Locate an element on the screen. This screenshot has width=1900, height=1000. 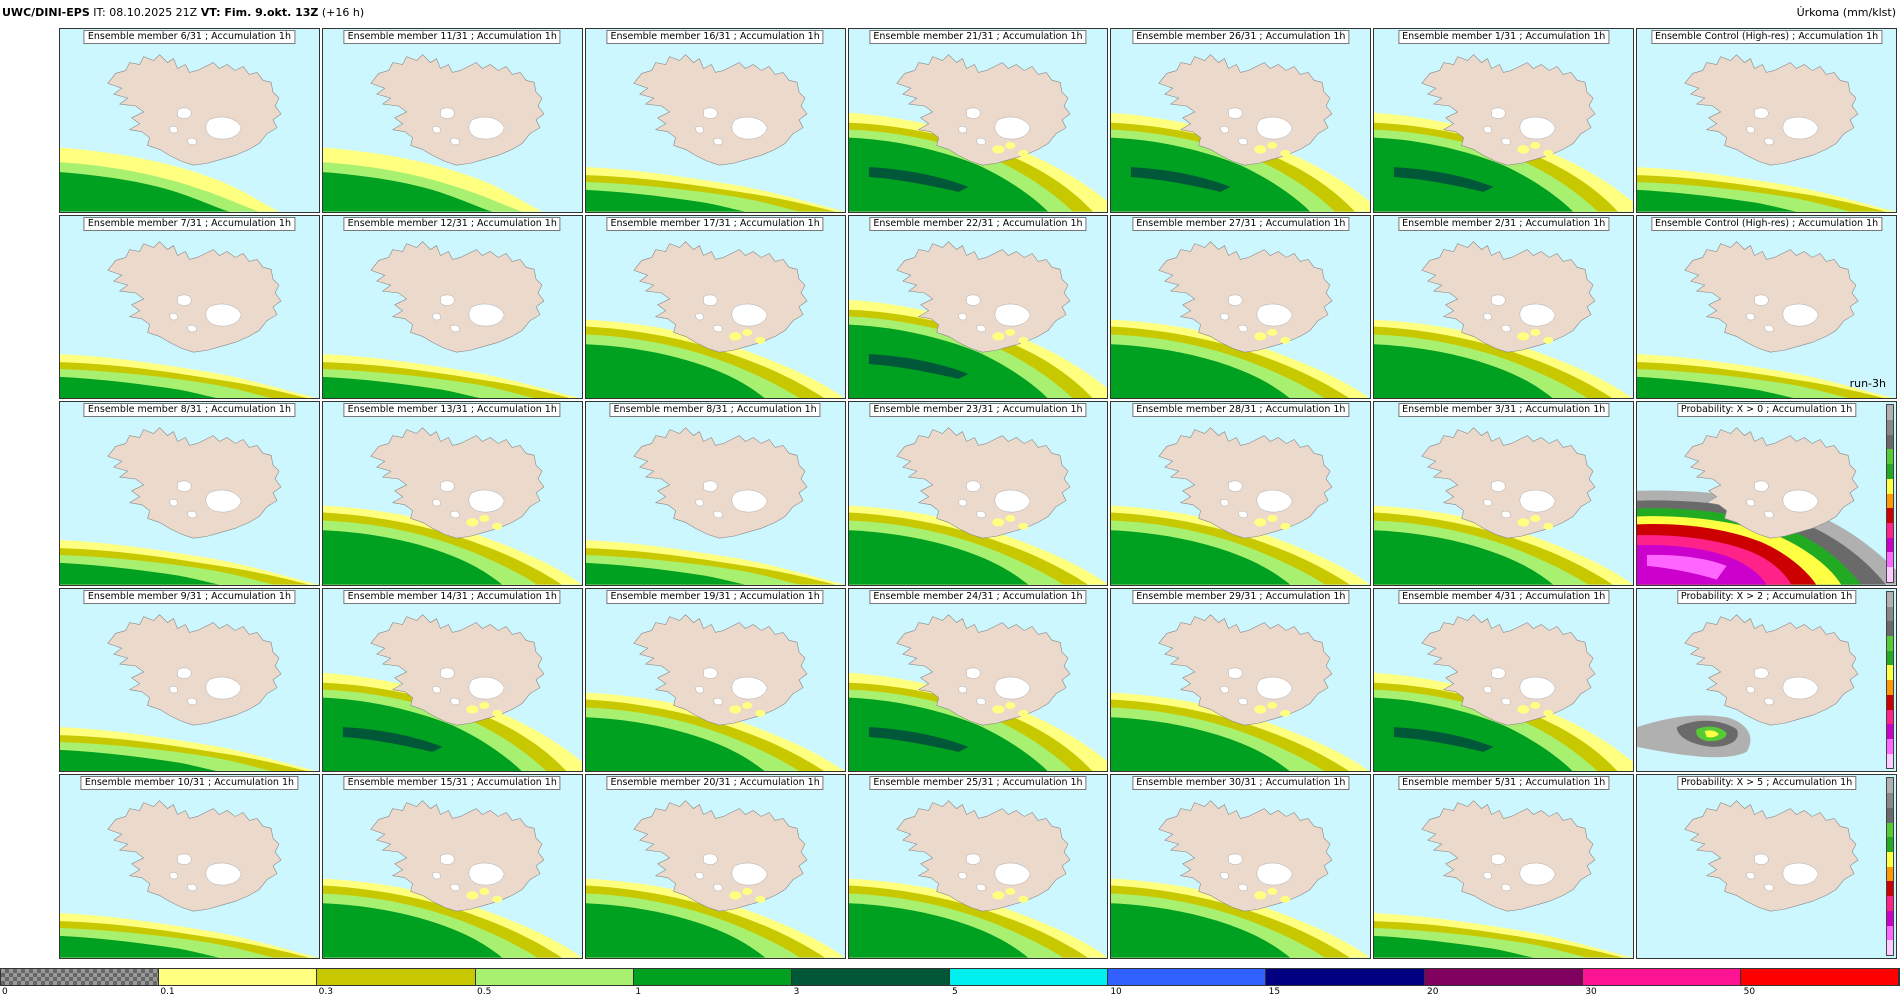
panel-title: Ensemble member 17/31 ; Accumulation 1h is located at coordinates (715, 223).